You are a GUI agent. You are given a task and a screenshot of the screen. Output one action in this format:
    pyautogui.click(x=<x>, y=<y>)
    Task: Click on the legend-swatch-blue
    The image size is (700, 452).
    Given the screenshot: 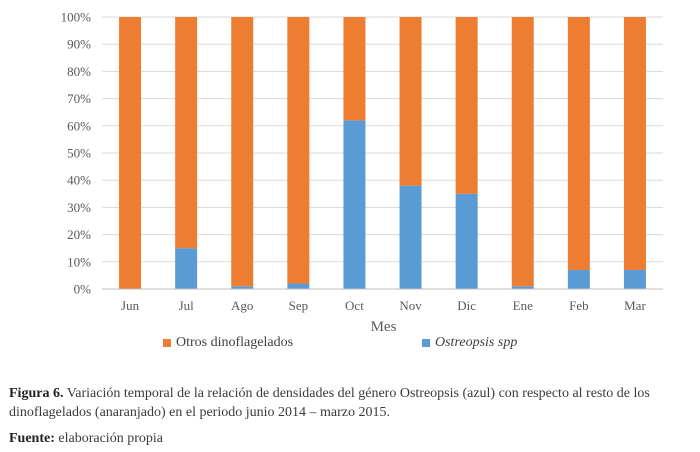 What is the action you would take?
    pyautogui.click(x=426, y=343)
    